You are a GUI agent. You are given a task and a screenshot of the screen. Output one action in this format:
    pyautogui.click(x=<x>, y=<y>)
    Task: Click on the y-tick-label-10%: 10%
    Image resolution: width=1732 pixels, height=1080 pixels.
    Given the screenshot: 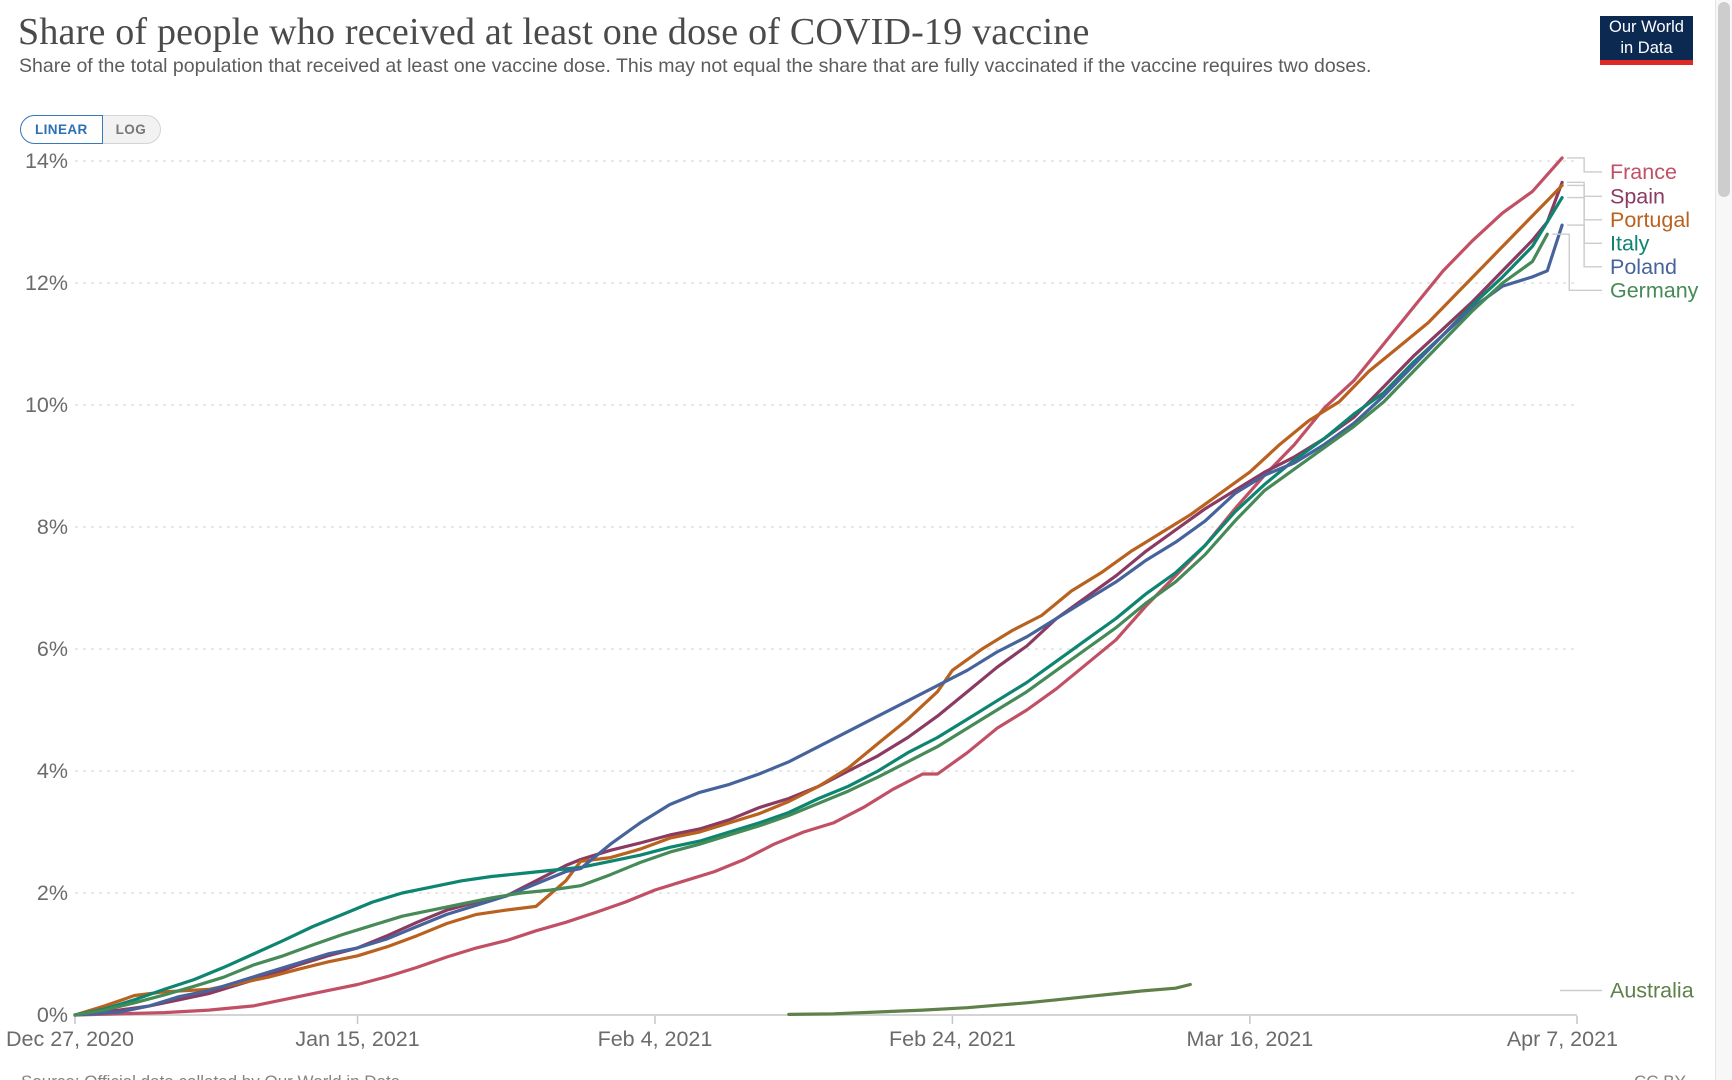 What is the action you would take?
    pyautogui.click(x=46, y=405)
    